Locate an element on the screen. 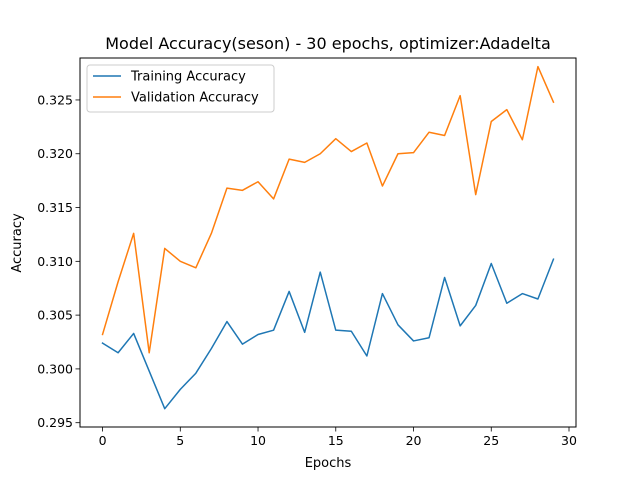 This screenshot has width=640, height=480. legend-label: Training Accuracy is located at coordinates (188, 77).